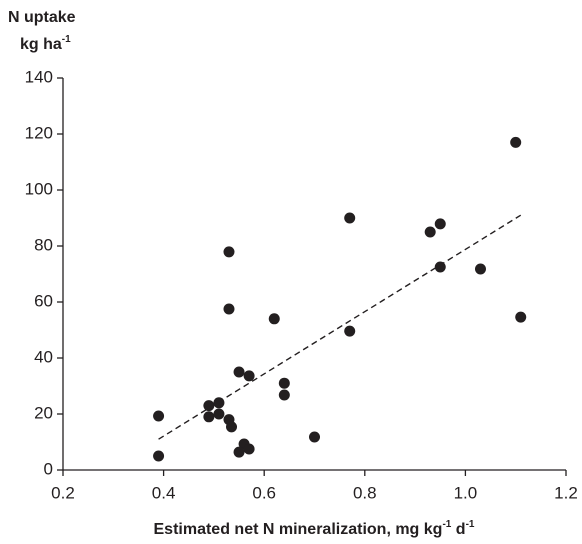  I want to click on label-part: d, so click(458, 529).